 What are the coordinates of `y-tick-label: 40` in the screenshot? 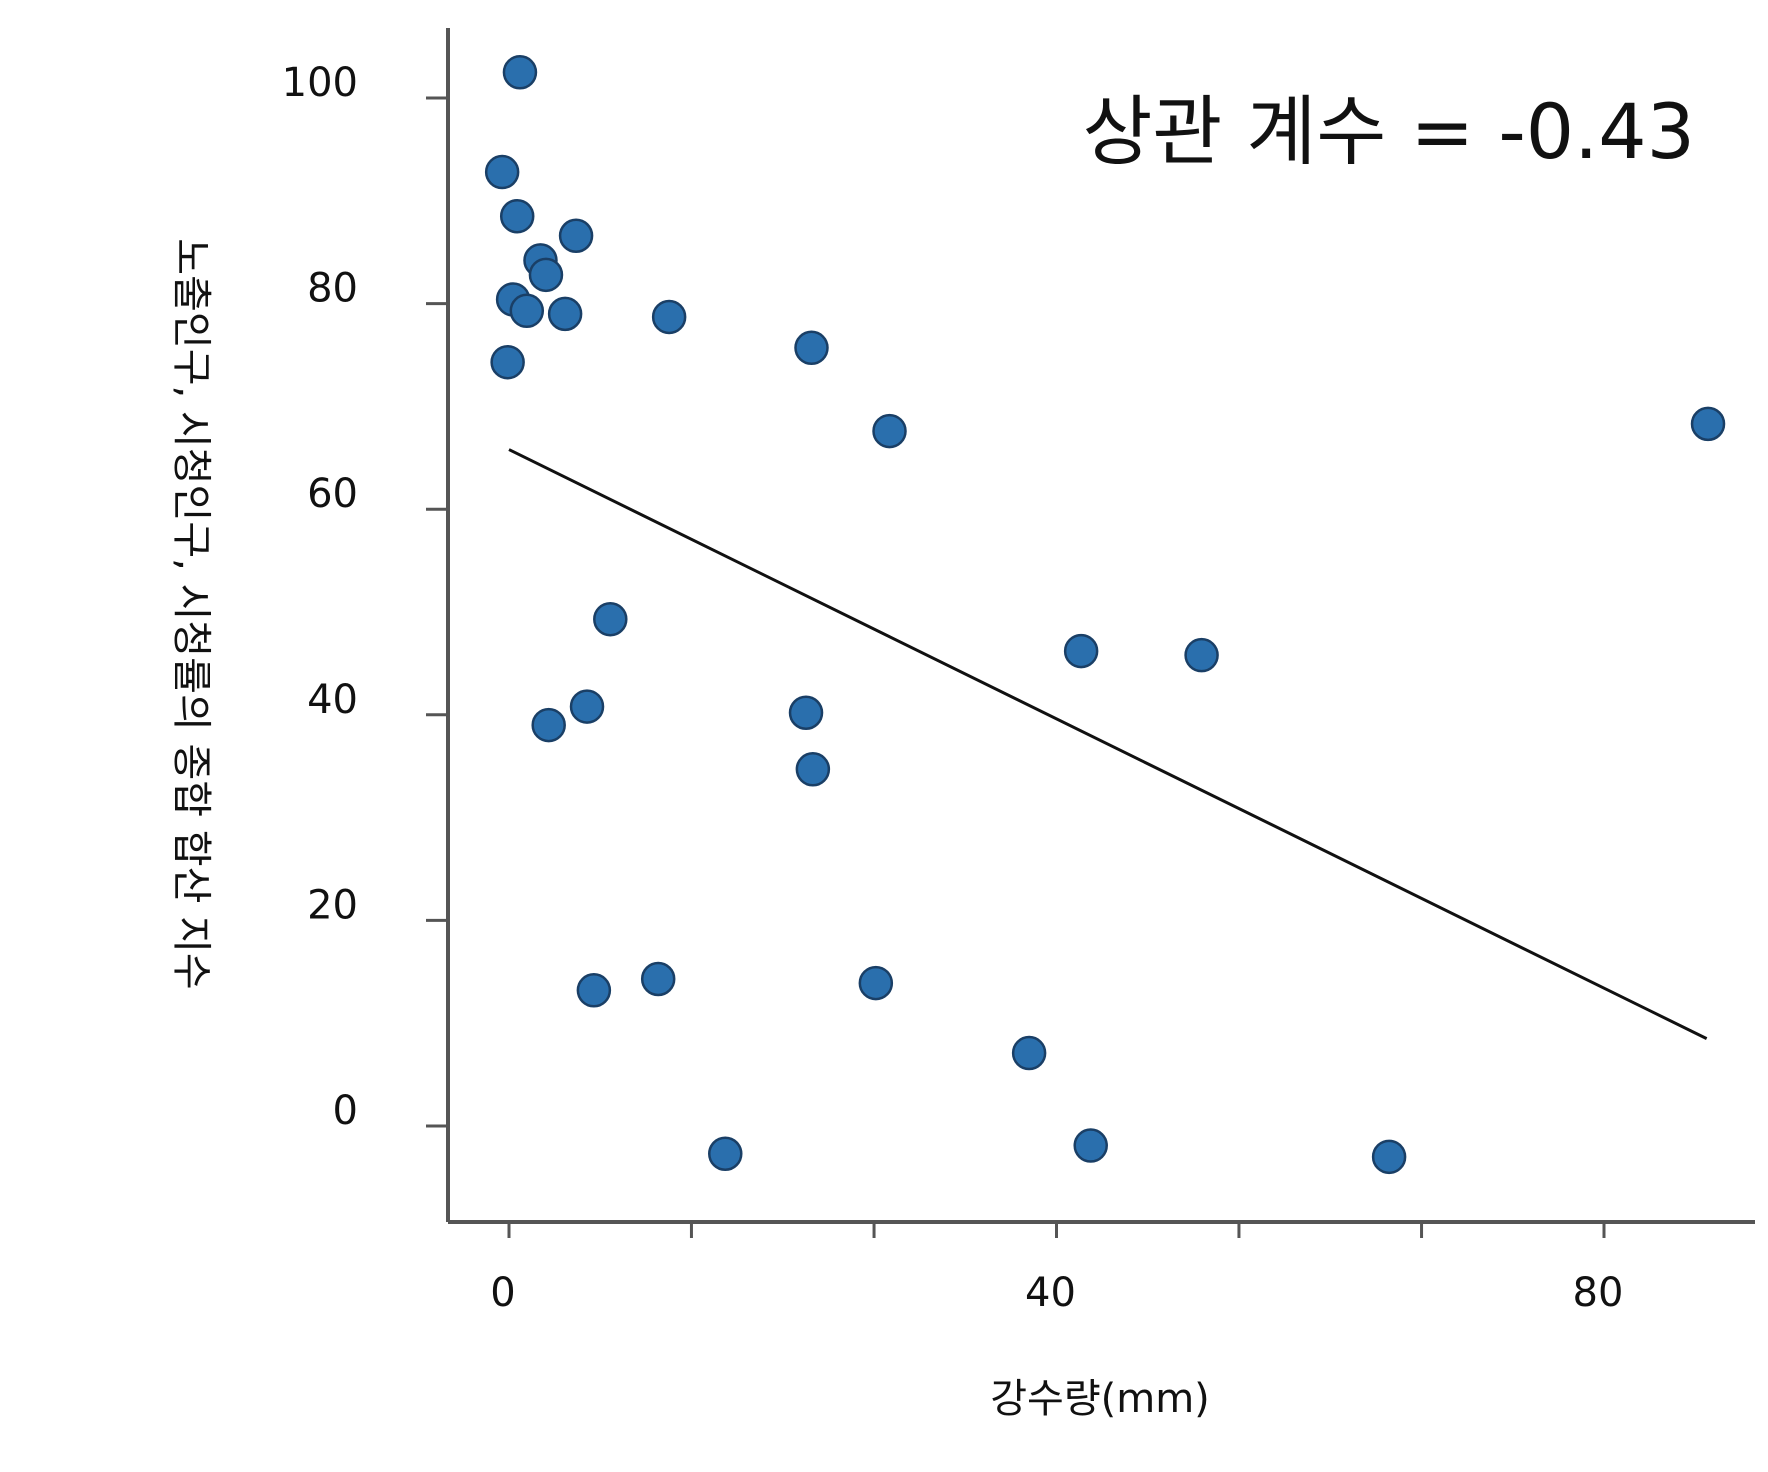 It's located at (332, 700).